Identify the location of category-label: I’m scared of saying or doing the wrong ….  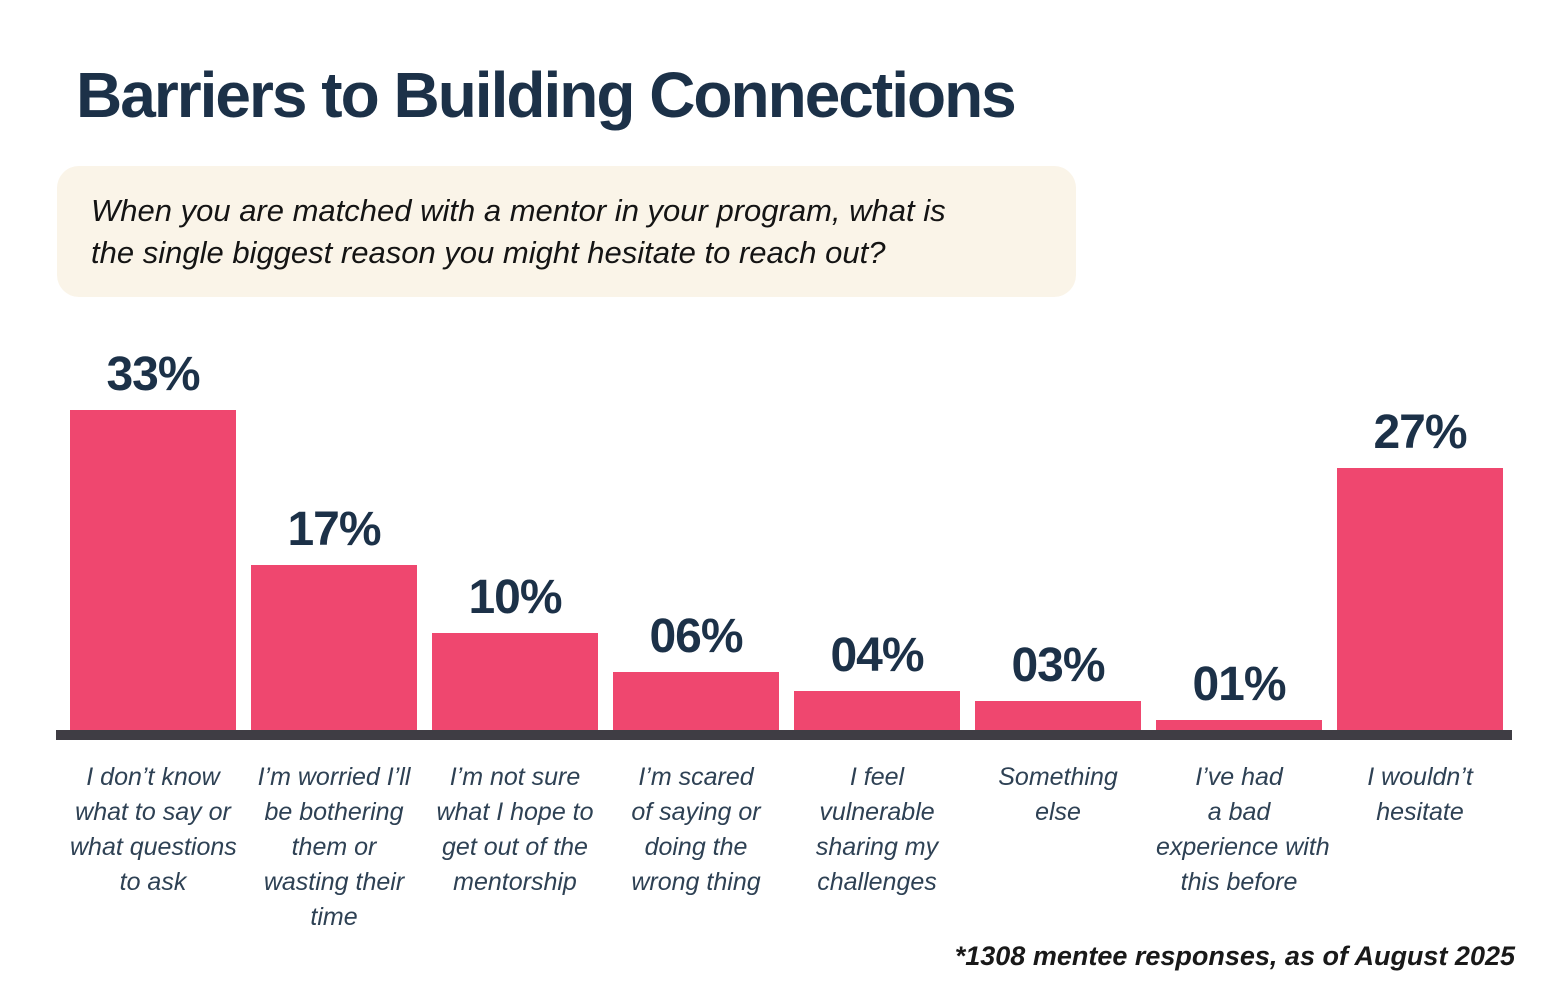
(696, 829).